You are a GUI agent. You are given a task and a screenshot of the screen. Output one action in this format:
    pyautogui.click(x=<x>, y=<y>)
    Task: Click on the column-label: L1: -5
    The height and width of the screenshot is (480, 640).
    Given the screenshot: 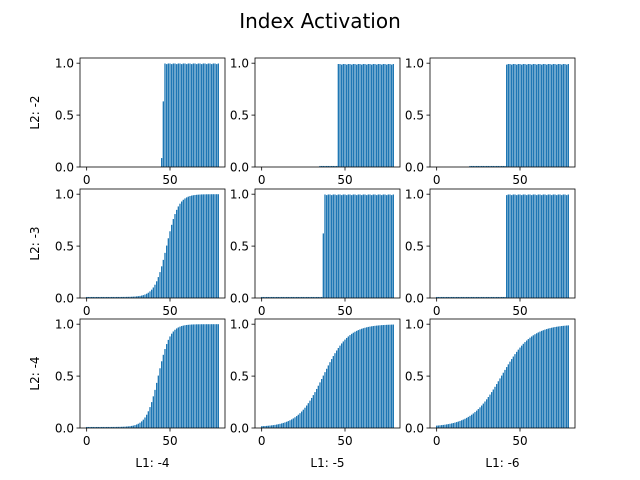 What is the action you would take?
    pyautogui.click(x=327, y=463)
    